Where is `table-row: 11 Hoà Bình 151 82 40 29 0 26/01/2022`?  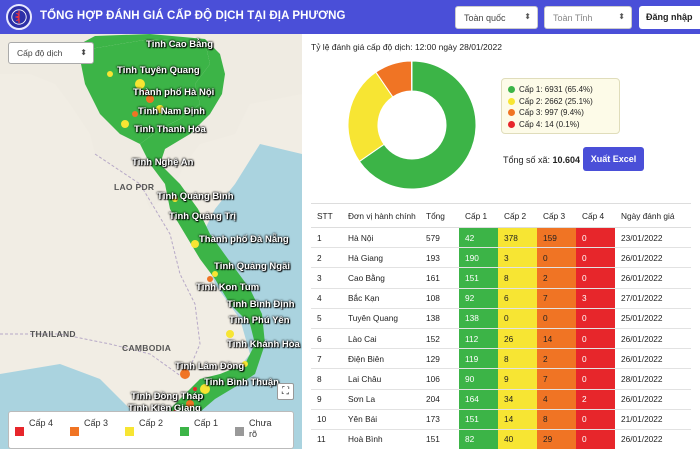 table-row: 11 Hoà Bình 151 82 40 29 0 26/01/2022 is located at coordinates (501, 439).